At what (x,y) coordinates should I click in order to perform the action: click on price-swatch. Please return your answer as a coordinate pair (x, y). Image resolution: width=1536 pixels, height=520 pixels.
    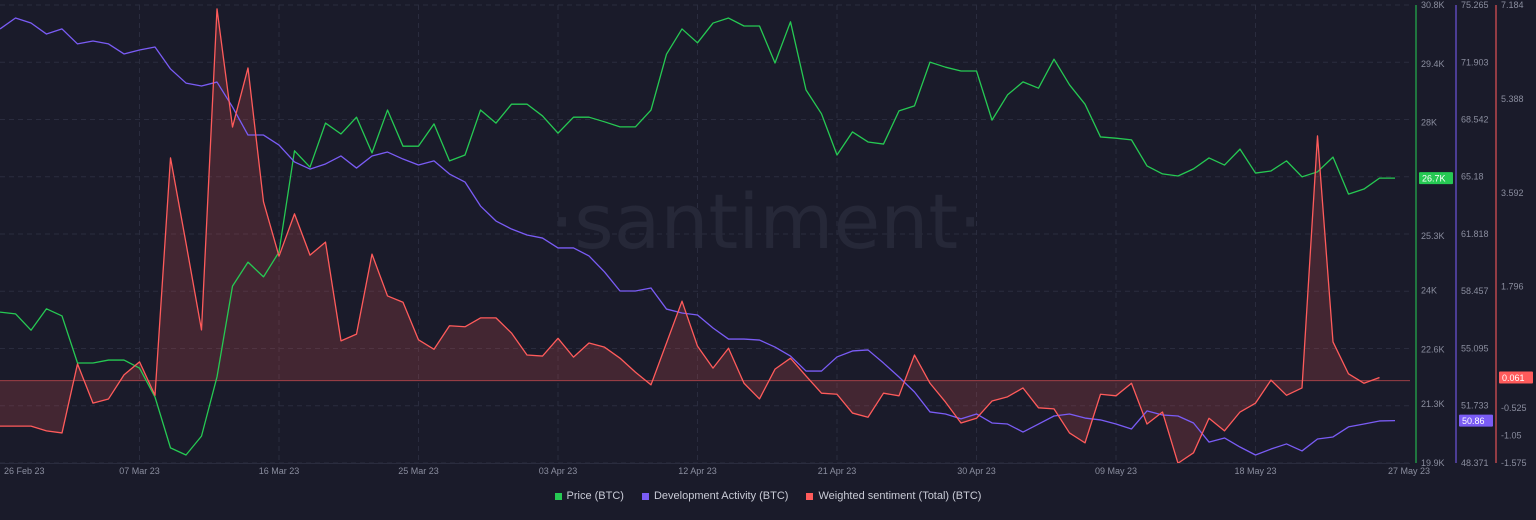
    Looking at the image, I should click on (558, 496).